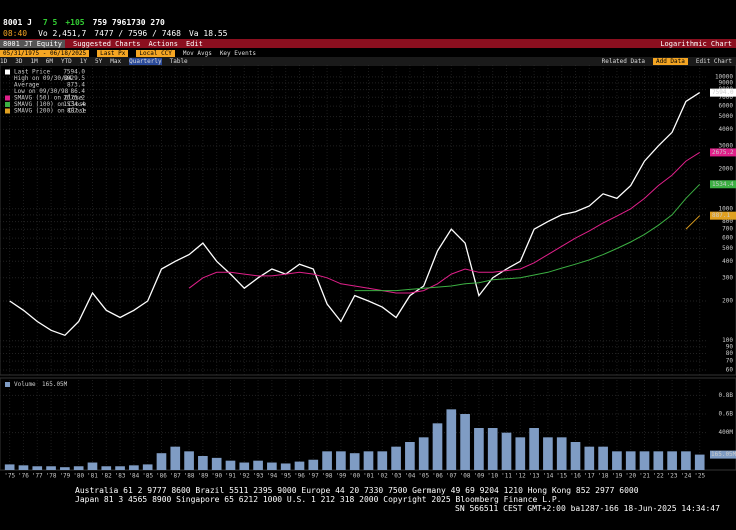 The image size is (736, 530). What do you see at coordinates (48, 98) in the screenshot?
I see `legend-label: SMAVG (50) on Close` at bounding box center [48, 98].